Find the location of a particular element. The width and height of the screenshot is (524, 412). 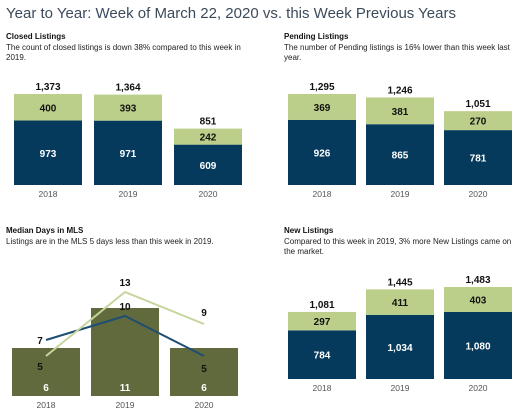

bar-label-2019: 11 is located at coordinates (125, 388).